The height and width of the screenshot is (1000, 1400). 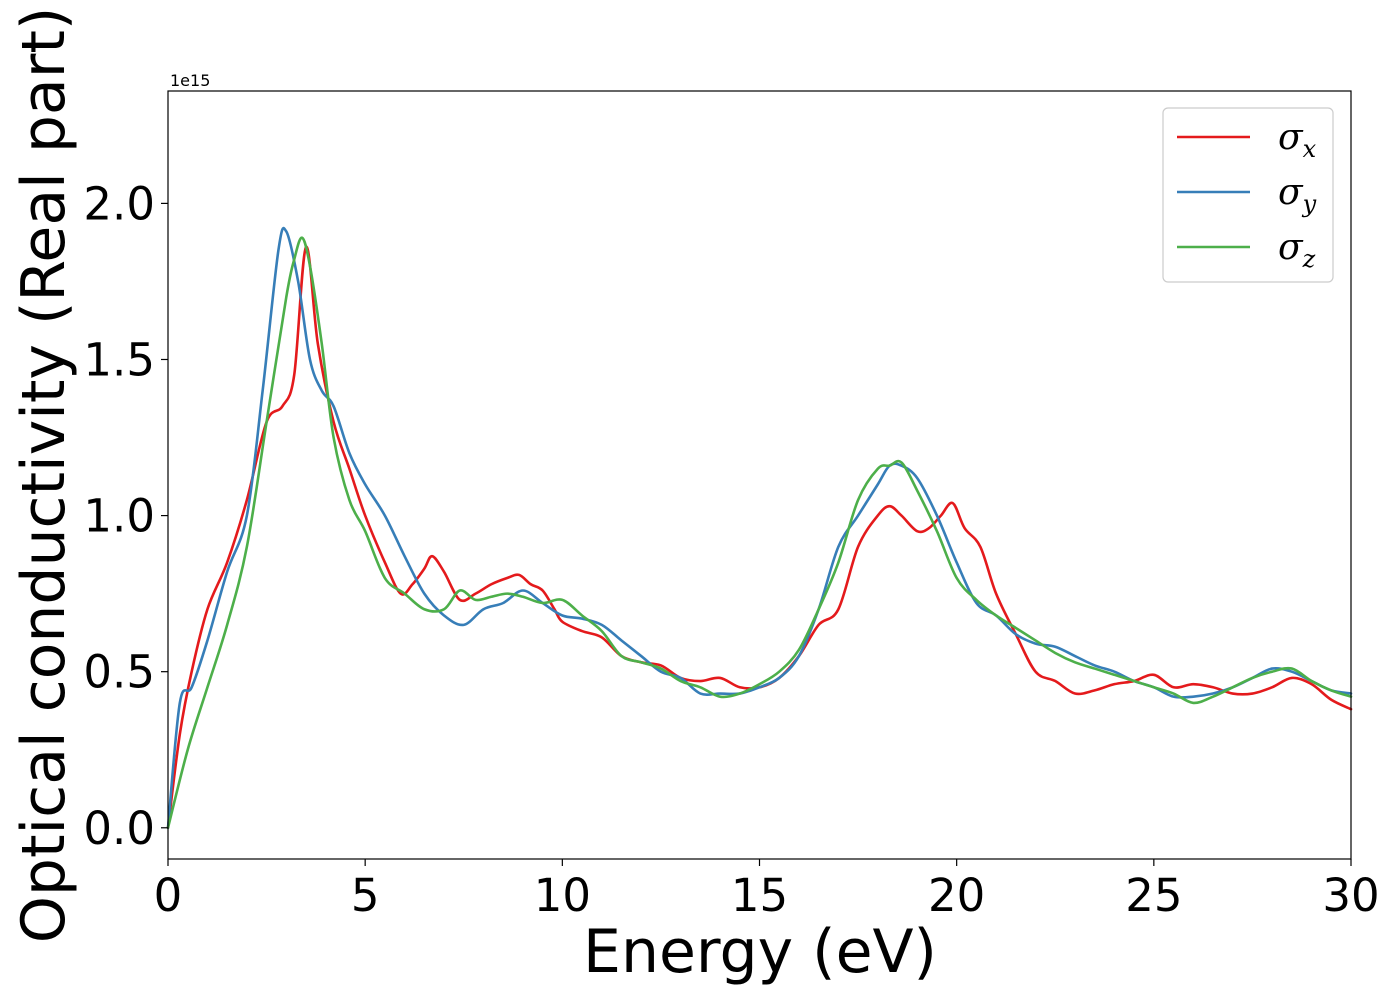 I want to click on y-tick-label: 2.0, so click(x=119, y=203).